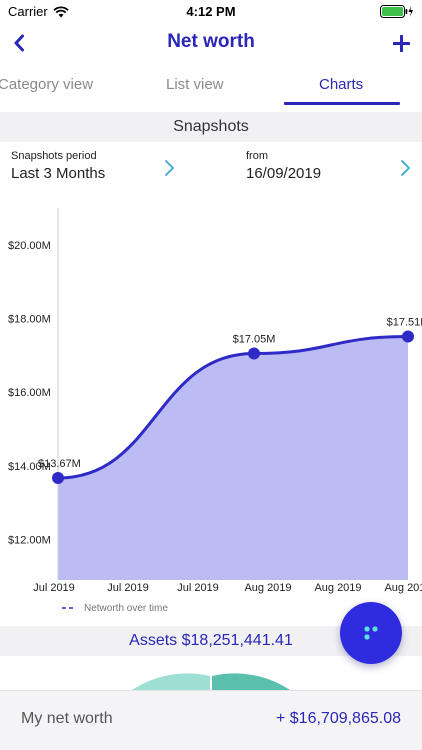  I want to click on snapshots-period-label: Snapshots period, so click(54, 156).